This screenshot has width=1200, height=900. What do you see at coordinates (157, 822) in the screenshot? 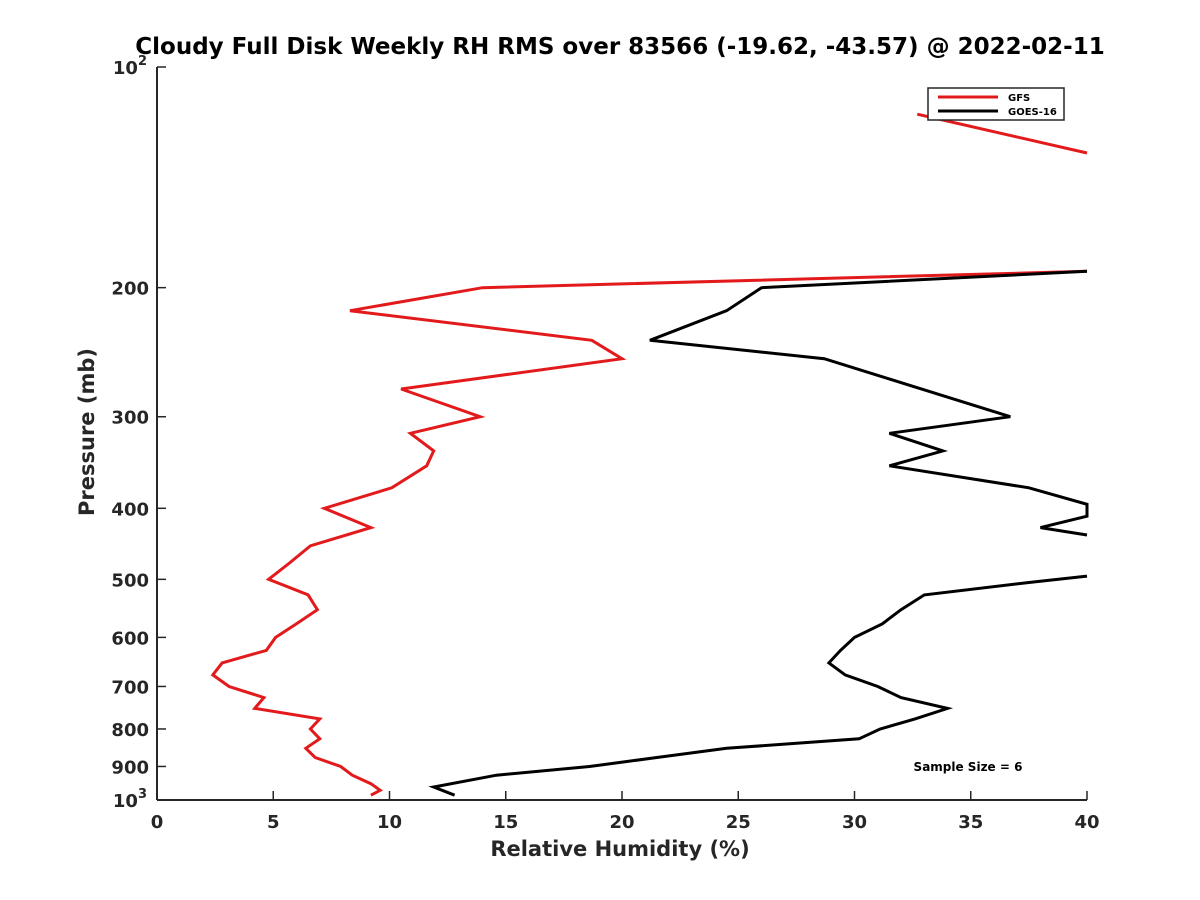
I see `x-tick-label: 0` at bounding box center [157, 822].